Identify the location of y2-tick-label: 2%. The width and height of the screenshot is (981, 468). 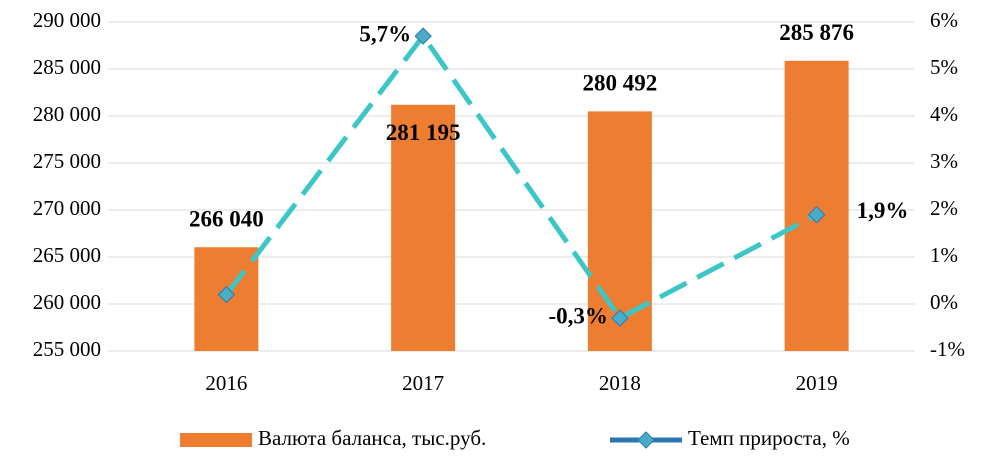
(944, 208).